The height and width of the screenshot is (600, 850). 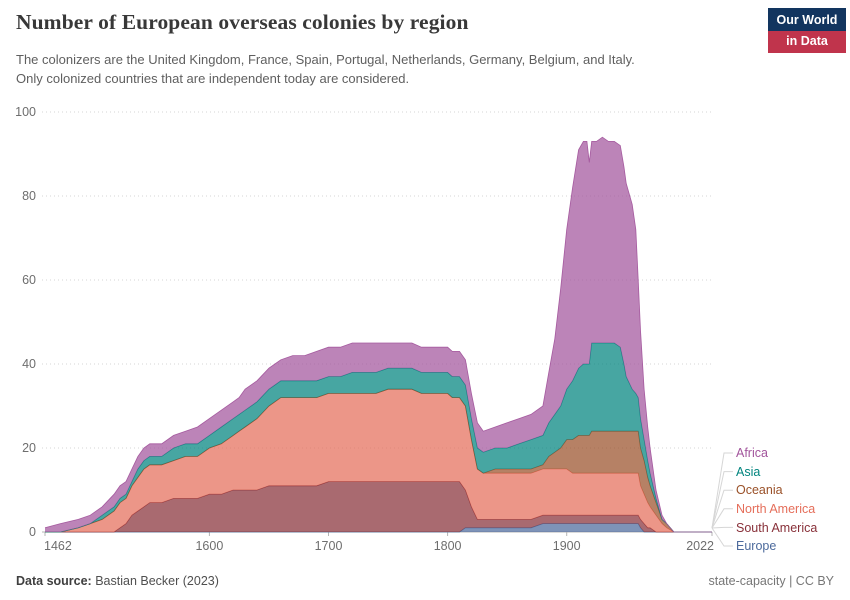 I want to click on legend-label-south-america: South America, so click(x=777, y=527).